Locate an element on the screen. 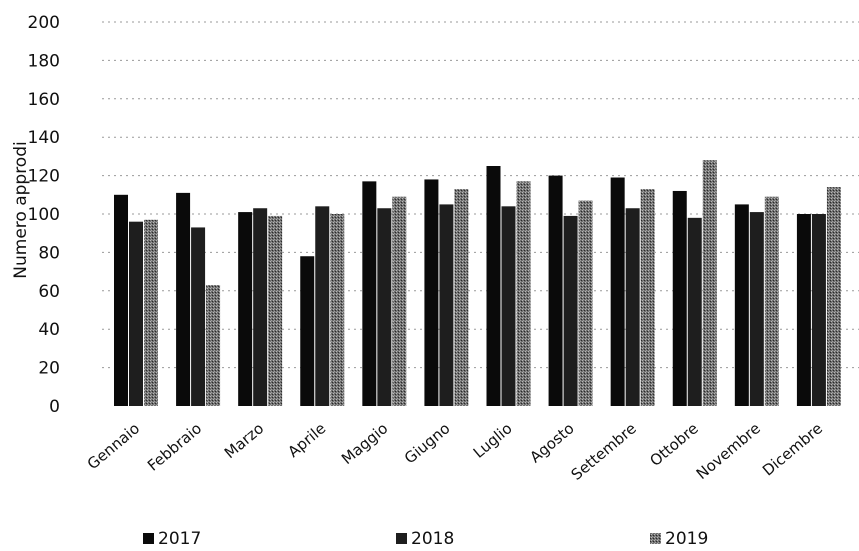 The height and width of the screenshot is (551, 859). bar-2017-Aprile is located at coordinates (307, 331).